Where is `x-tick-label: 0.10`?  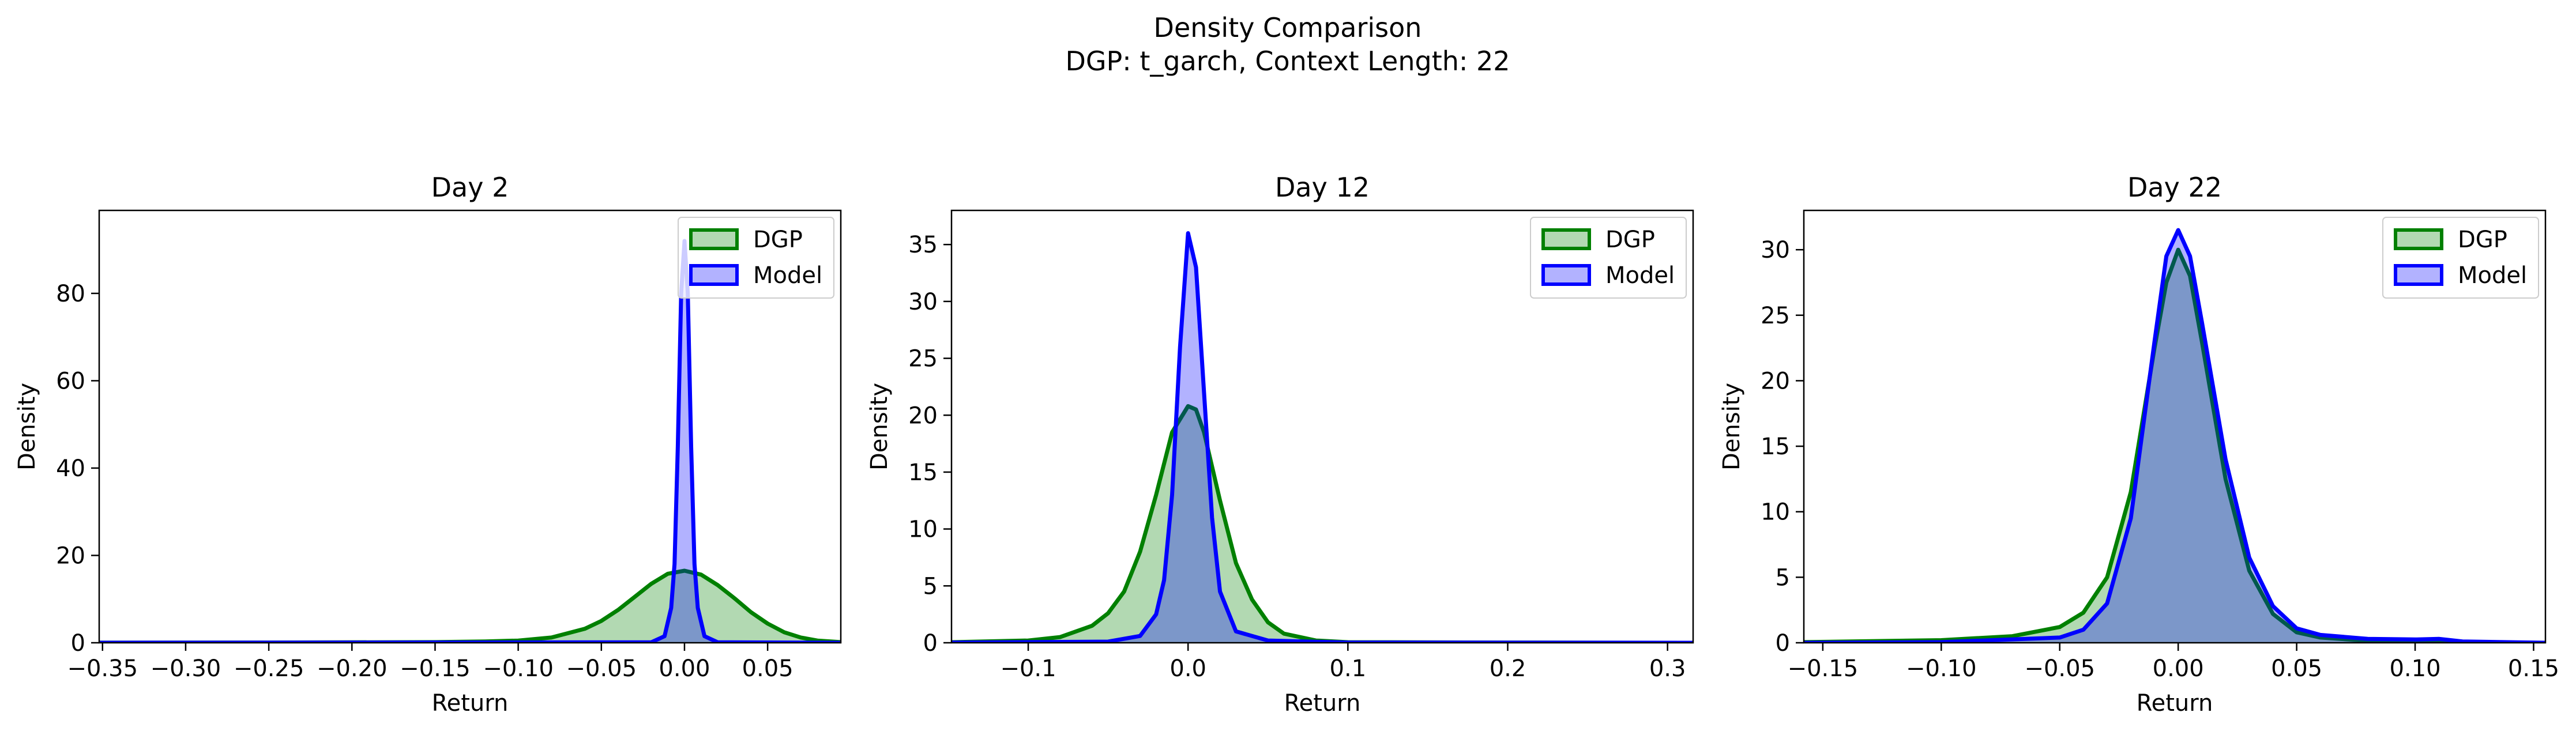 x-tick-label: 0.10 is located at coordinates (2414, 668).